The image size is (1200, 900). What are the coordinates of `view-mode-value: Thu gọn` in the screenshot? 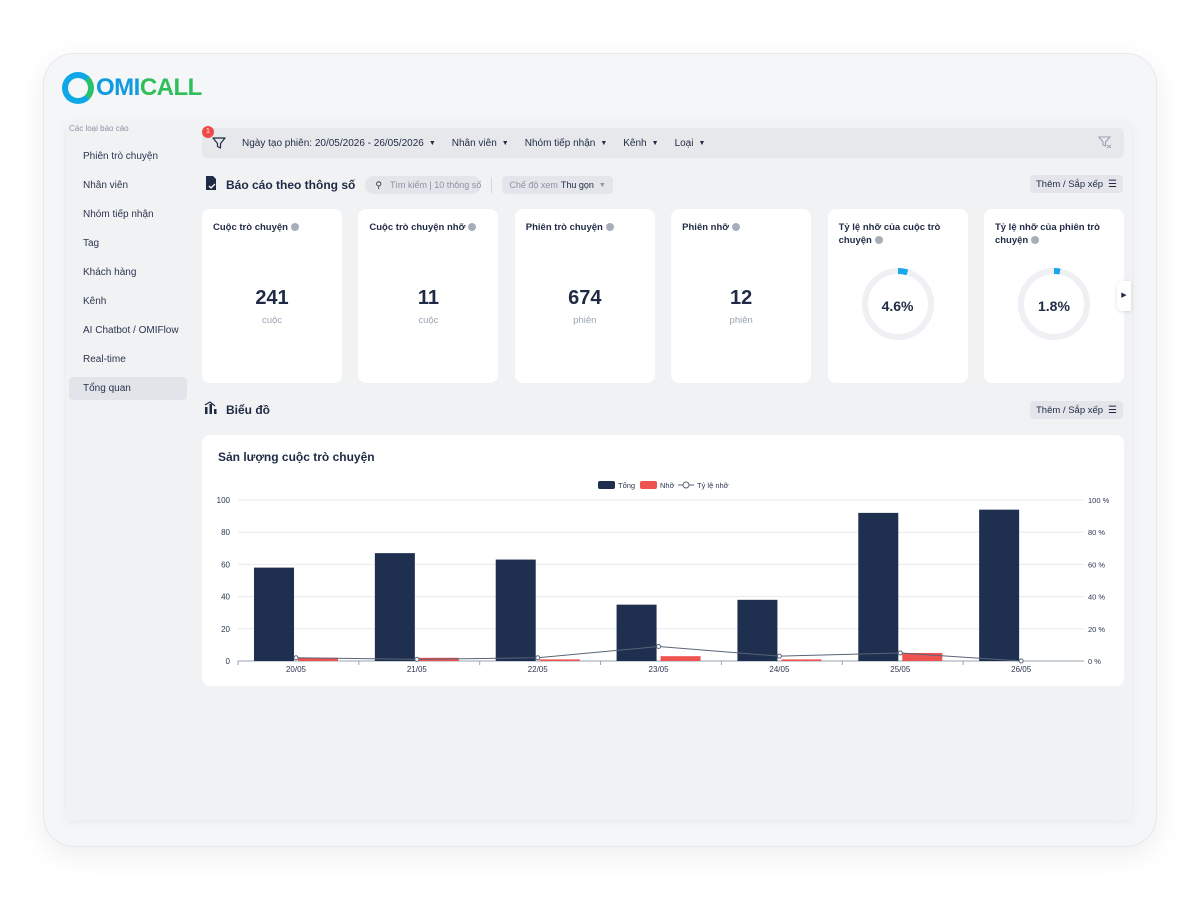 It's located at (577, 185).